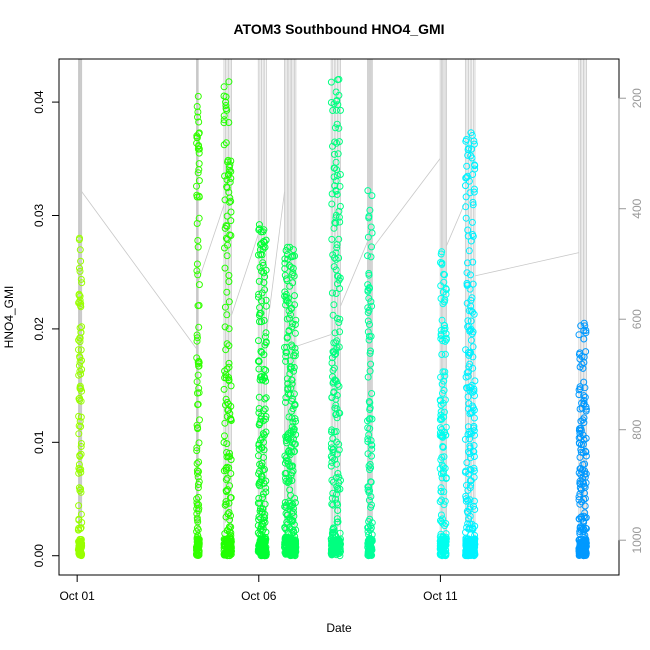 This screenshot has height=650, width=650. Describe the element at coordinates (259, 596) in the screenshot. I see `x-tick-label: Oct 06` at that location.